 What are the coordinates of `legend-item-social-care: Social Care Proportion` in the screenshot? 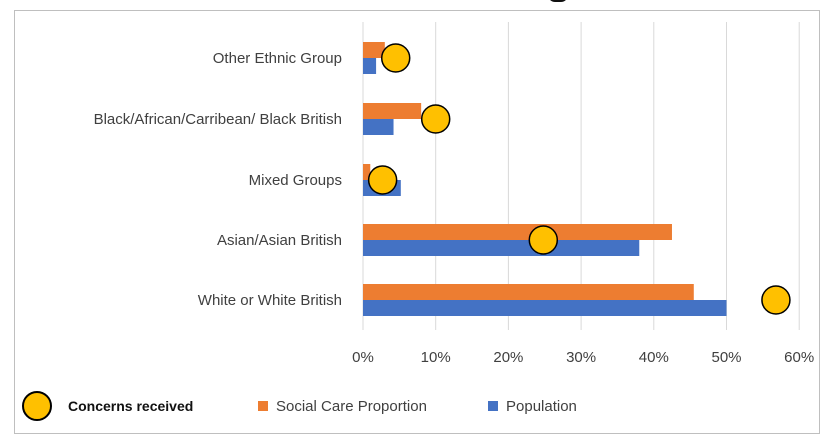 It's located at (342, 406).